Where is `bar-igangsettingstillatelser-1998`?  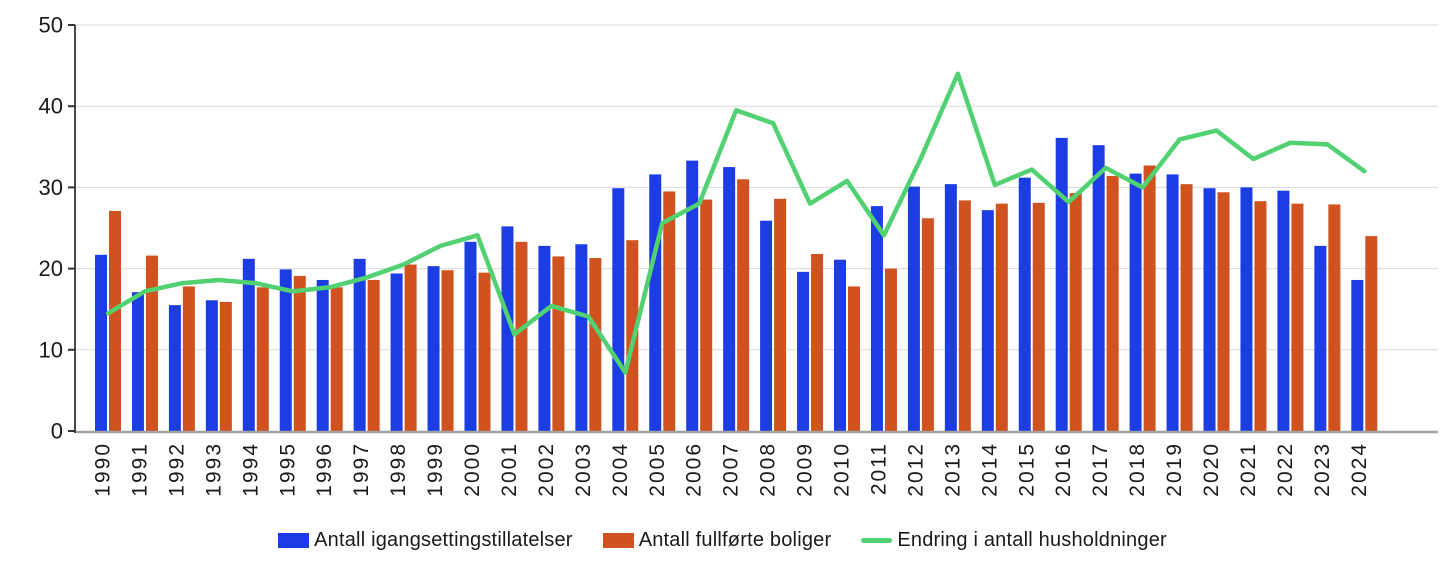
bar-igangsettingstillatelser-1998 is located at coordinates (396, 352).